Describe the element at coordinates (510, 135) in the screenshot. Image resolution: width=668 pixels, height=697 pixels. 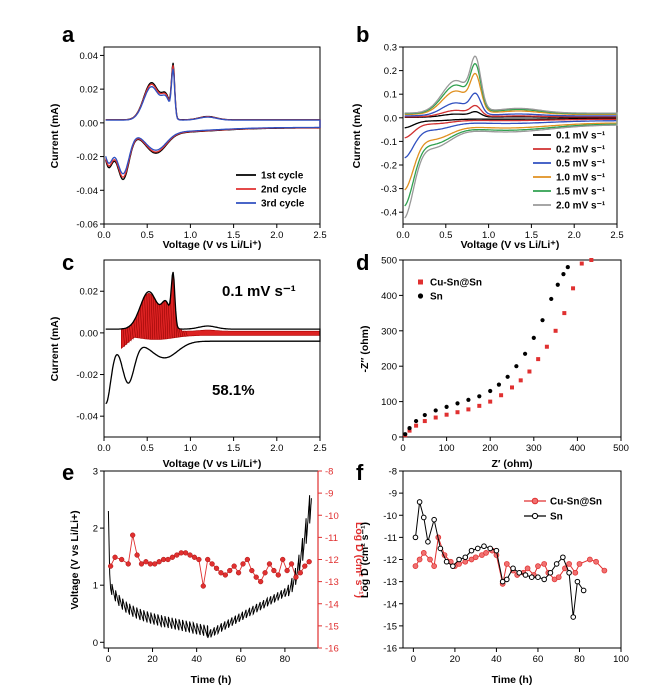
I see `panel-b-frame` at that location.